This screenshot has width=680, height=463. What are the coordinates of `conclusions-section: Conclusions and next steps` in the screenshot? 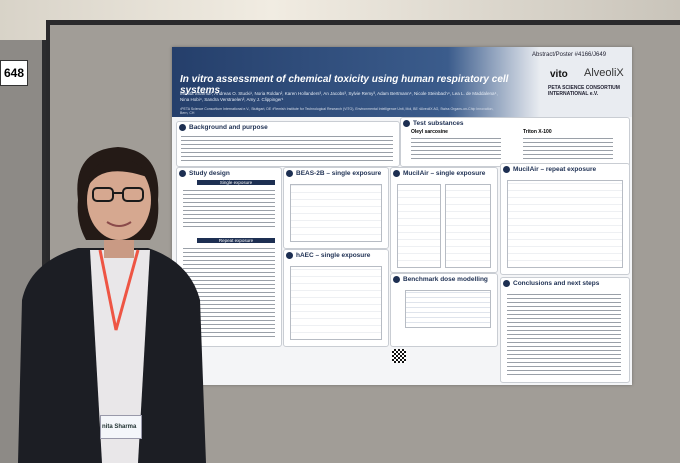 It's located at (565, 330).